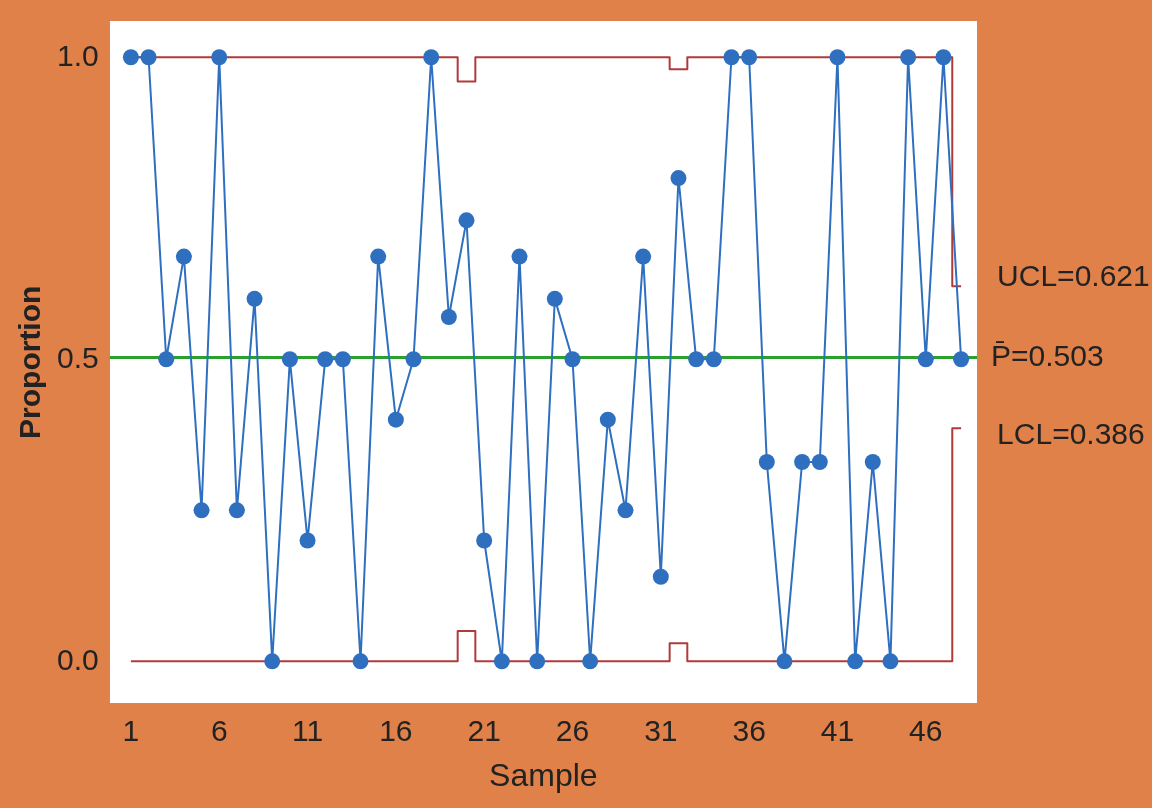 This screenshot has height=808, width=1152. Describe the element at coordinates (543, 774) in the screenshot. I see `x-axis-title: Sample` at that location.